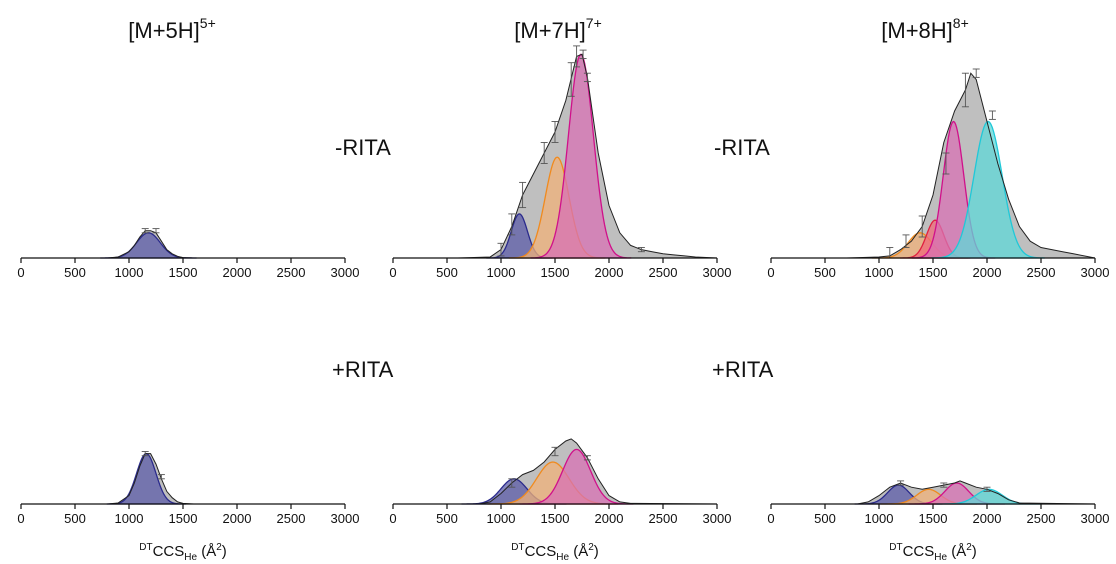 The height and width of the screenshot is (564, 1116). I want to click on condition-label-minus-rita-right: -RITA, so click(742, 147).